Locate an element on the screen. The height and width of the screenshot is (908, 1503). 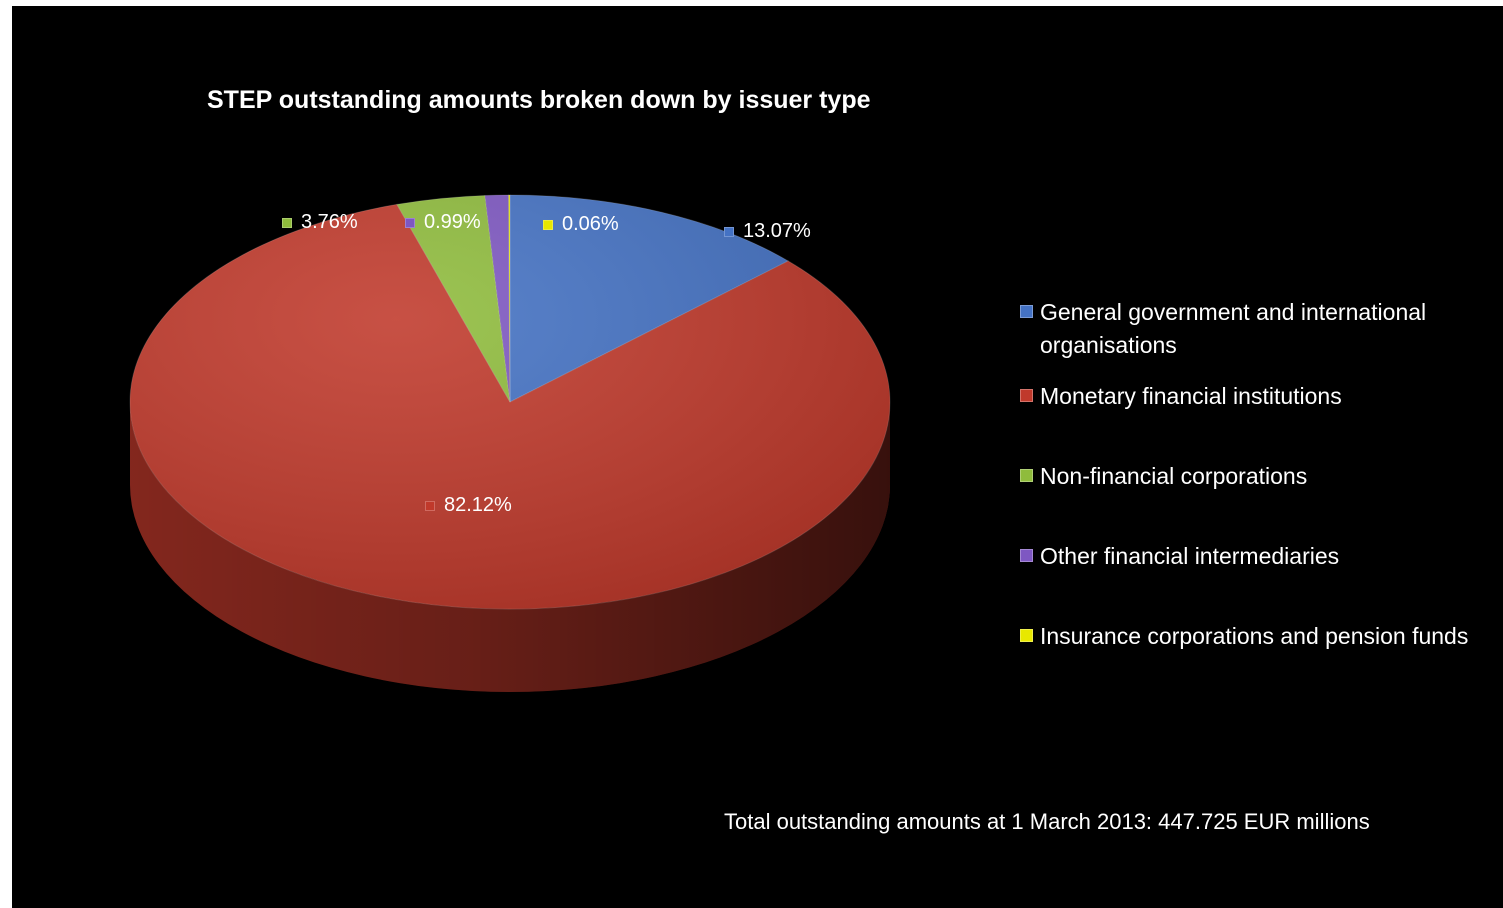
legend-item-monetary-financial-institutions: Monetary financial institutions is located at coordinates (1260, 396).